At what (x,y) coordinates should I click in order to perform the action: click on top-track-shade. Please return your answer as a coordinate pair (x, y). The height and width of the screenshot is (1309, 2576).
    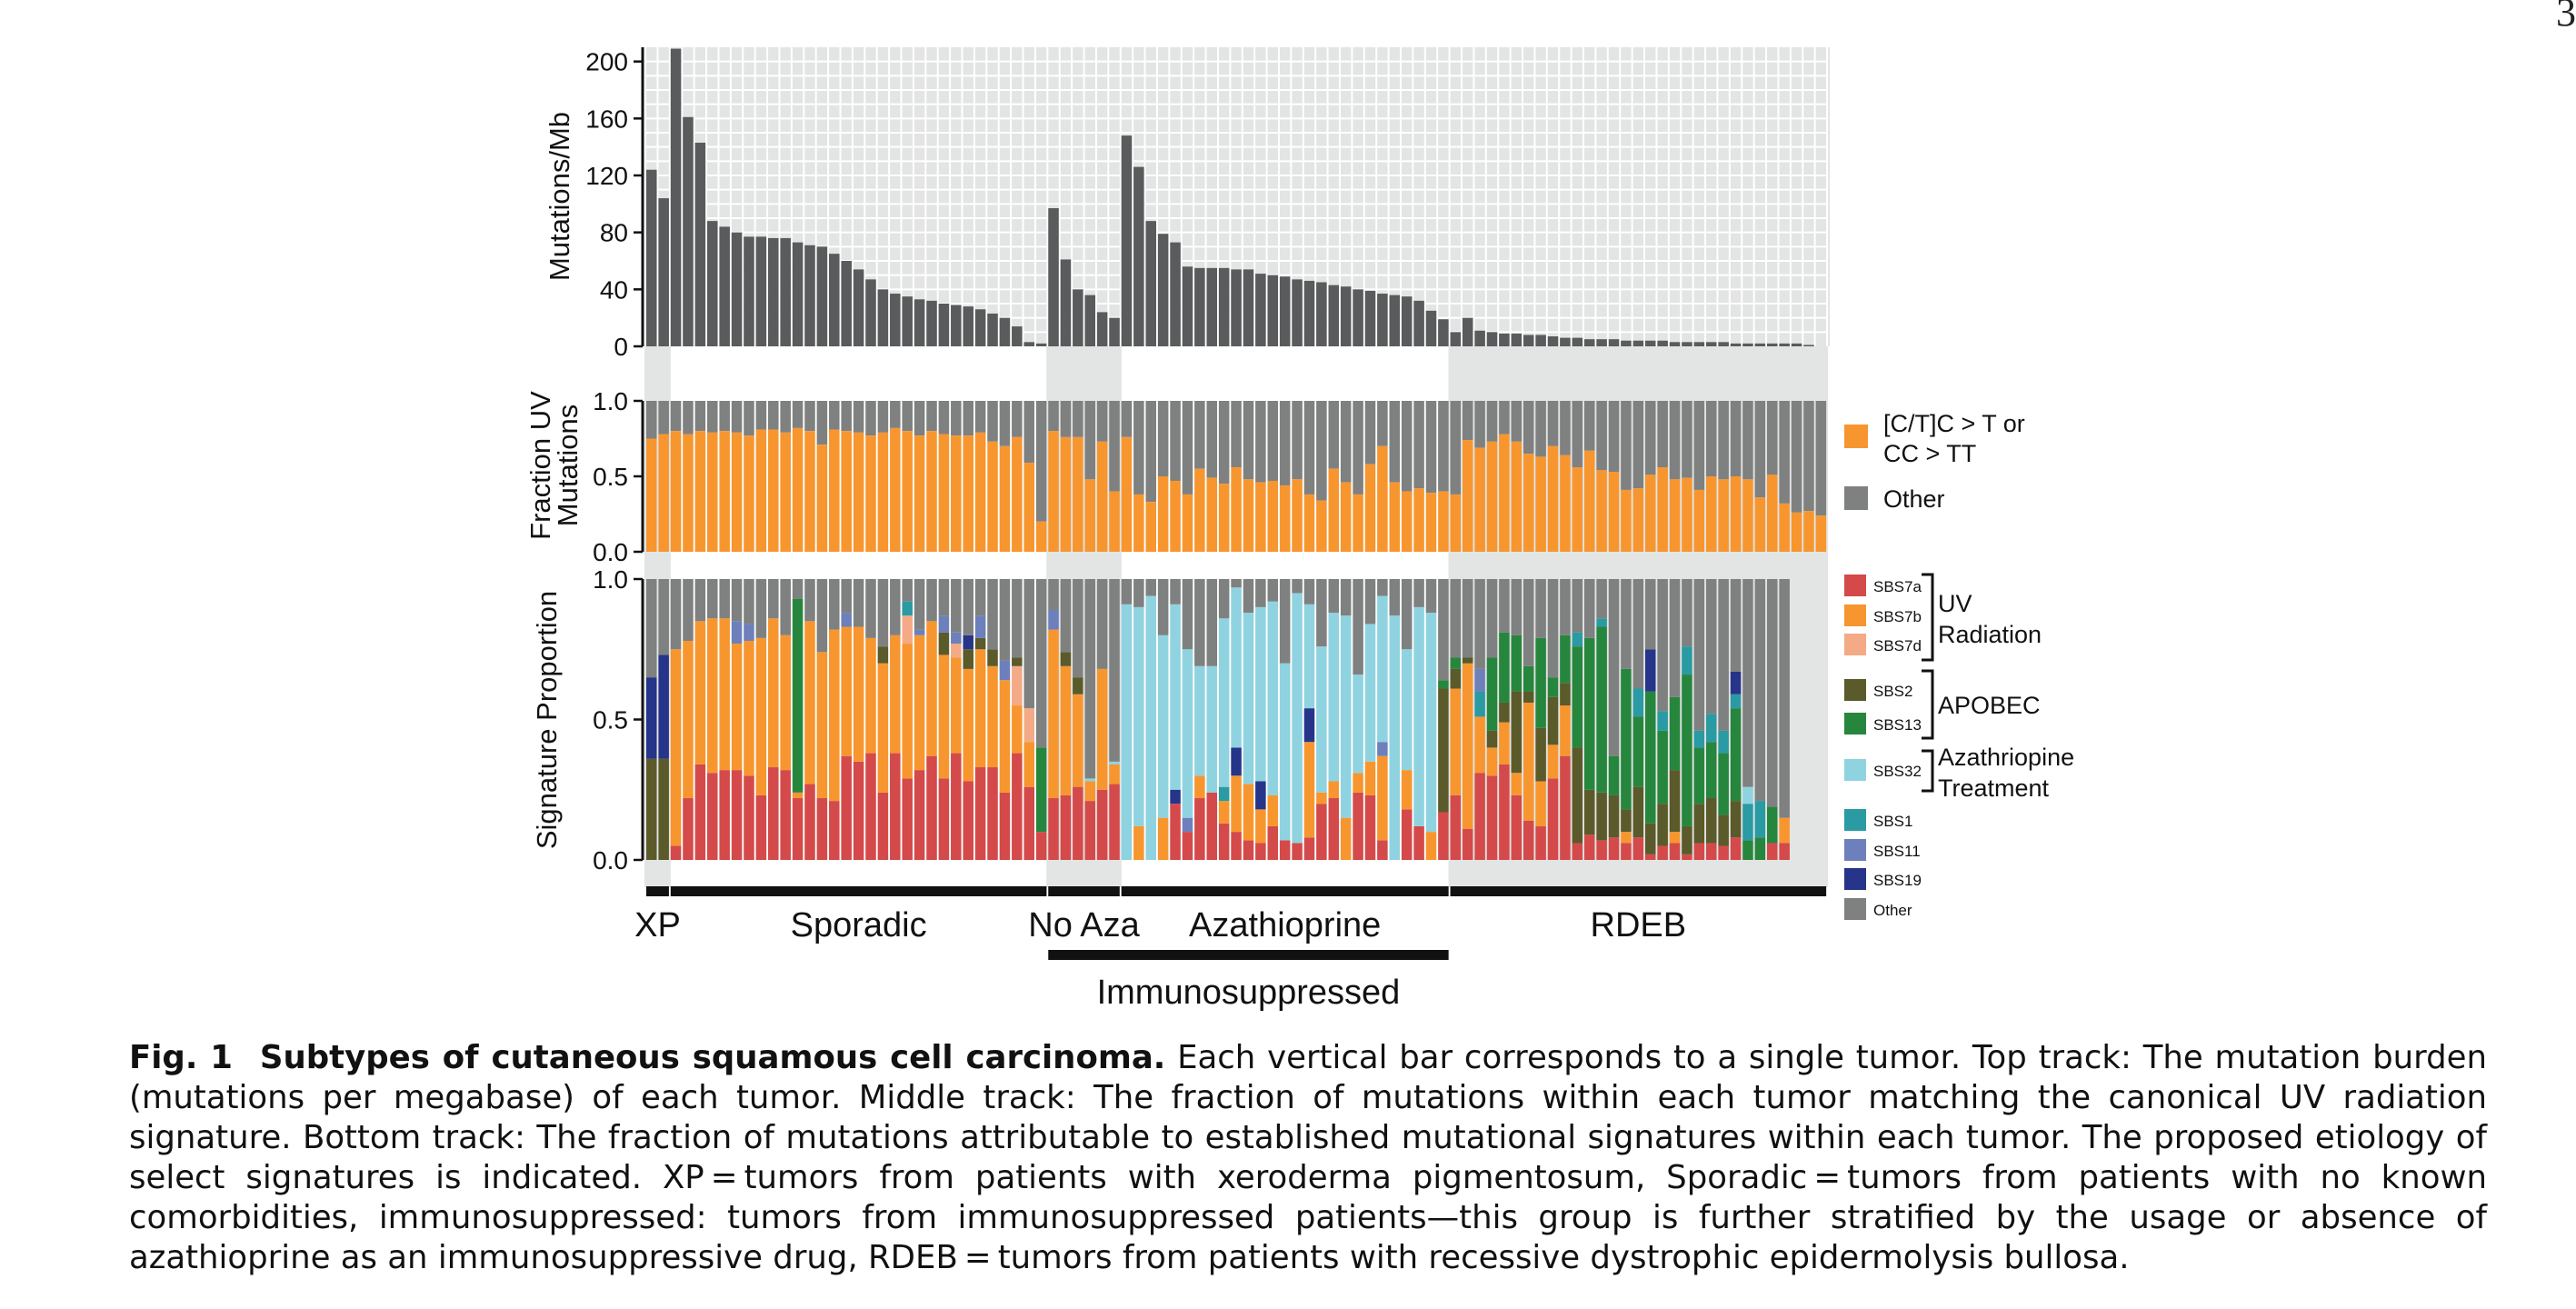
    Looking at the image, I should click on (1638, 372).